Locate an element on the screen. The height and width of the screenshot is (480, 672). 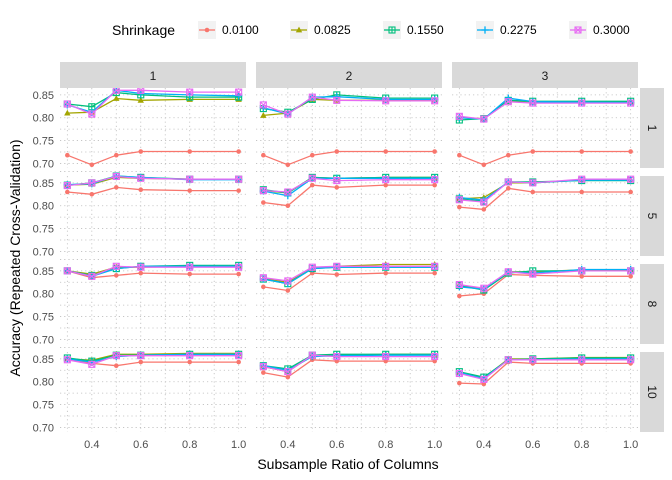
legend-item: 0.0100 is located at coordinates (228, 30).